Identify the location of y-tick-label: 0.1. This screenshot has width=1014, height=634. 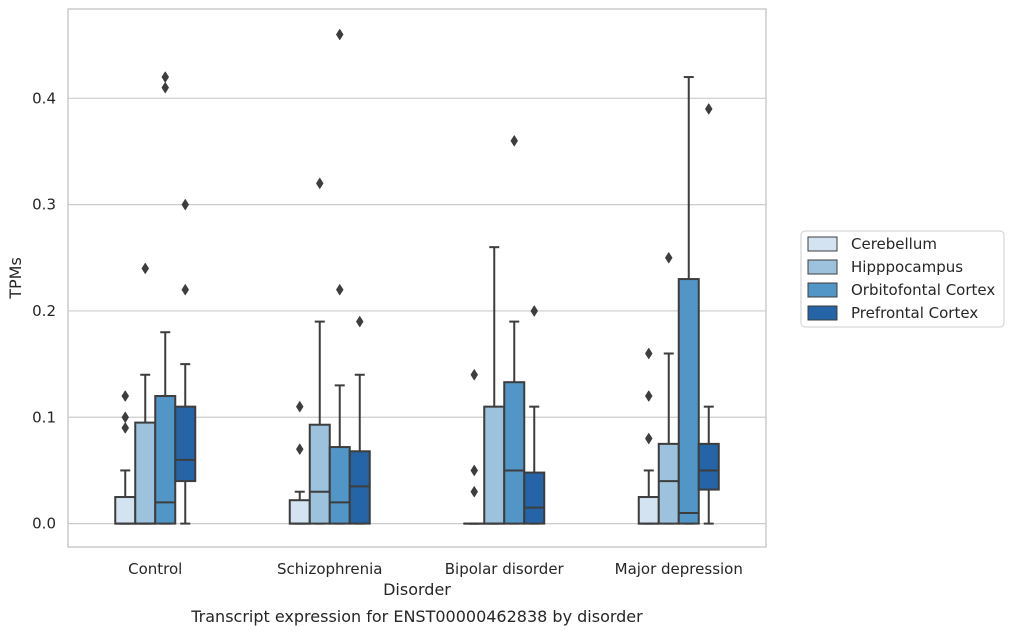
(44, 417).